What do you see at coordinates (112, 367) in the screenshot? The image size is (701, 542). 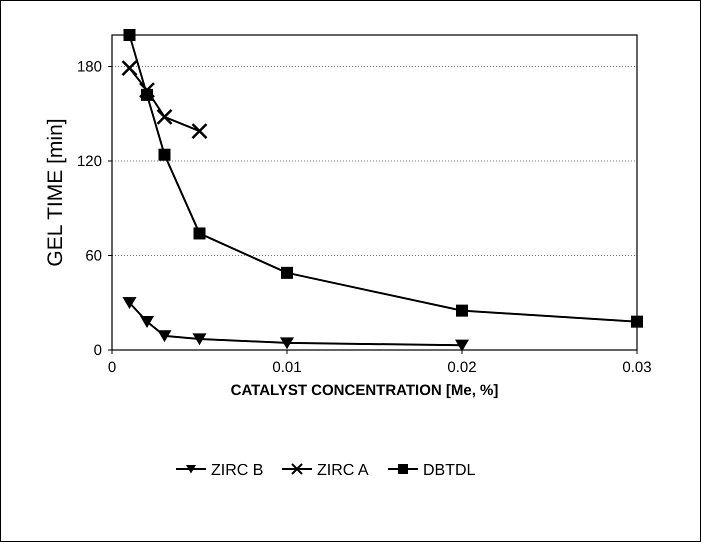 I see `x-tick-label: 0` at bounding box center [112, 367].